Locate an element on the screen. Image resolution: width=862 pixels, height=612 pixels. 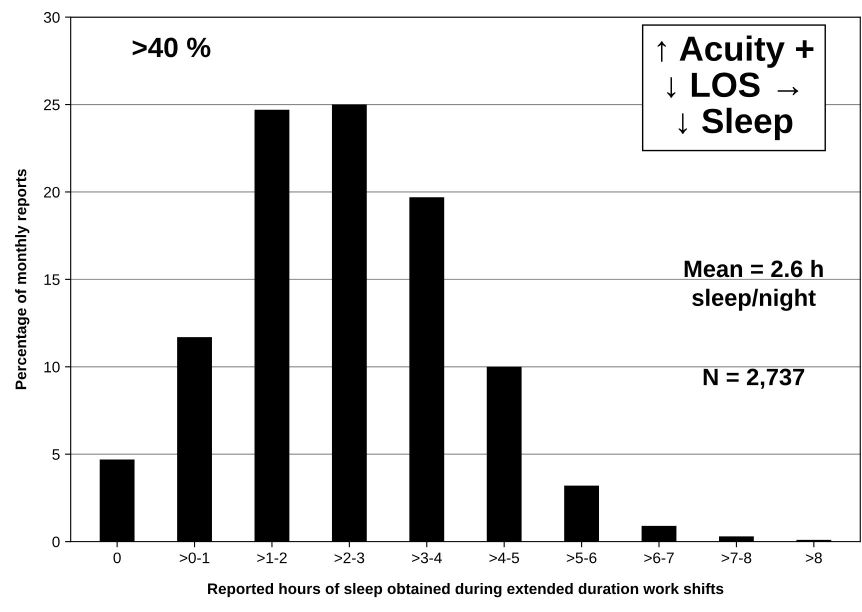
y-tick-label: 0 is located at coordinates (56, 542).